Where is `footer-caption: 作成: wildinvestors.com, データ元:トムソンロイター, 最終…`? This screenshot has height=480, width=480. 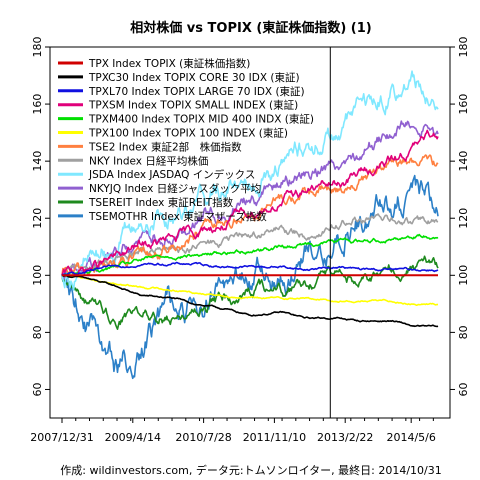
footer-caption: 作成: wildinvestors.com, データ元:トムソンロイター, 最終… is located at coordinates (250, 470).